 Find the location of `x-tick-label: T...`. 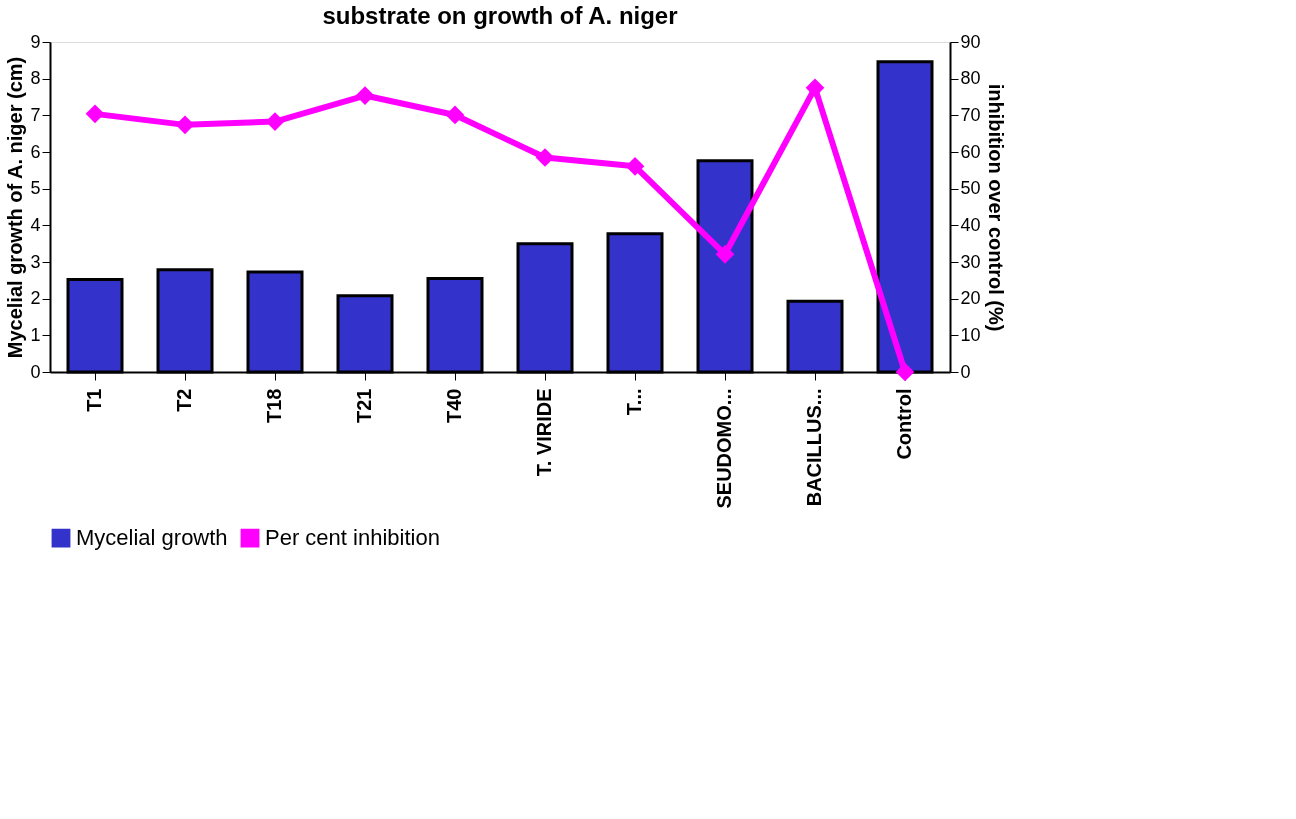

x-tick-label: T... is located at coordinates (634, 402).